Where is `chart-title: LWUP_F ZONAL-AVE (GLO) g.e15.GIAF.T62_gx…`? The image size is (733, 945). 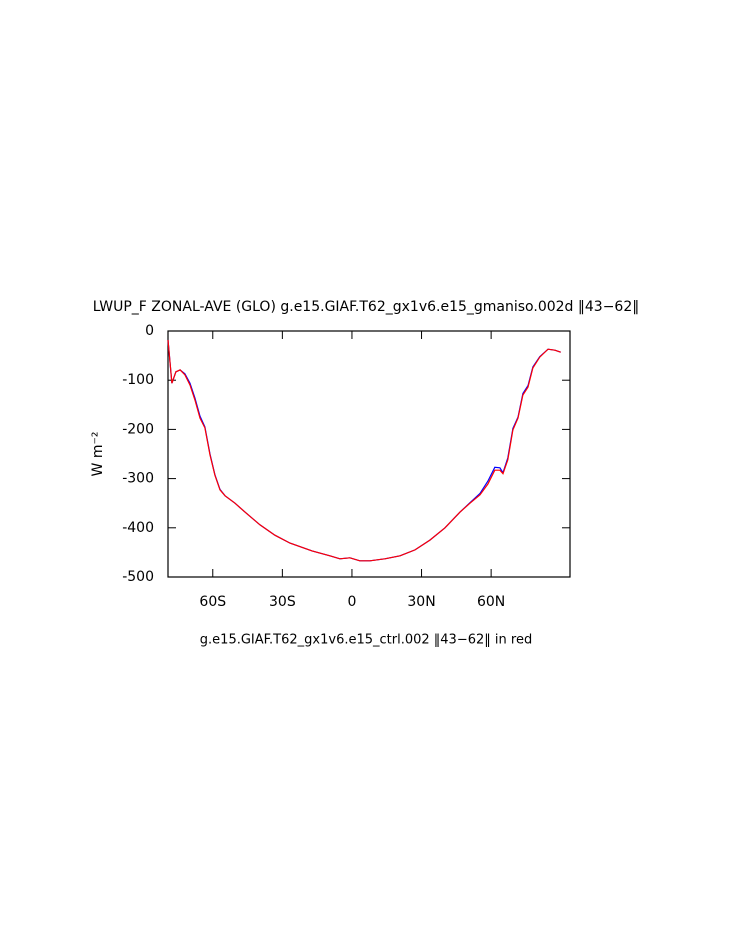
chart-title: LWUP_F ZONAL-AVE (GLO) g.e15.GIAF.T62_gx… is located at coordinates (366, 307).